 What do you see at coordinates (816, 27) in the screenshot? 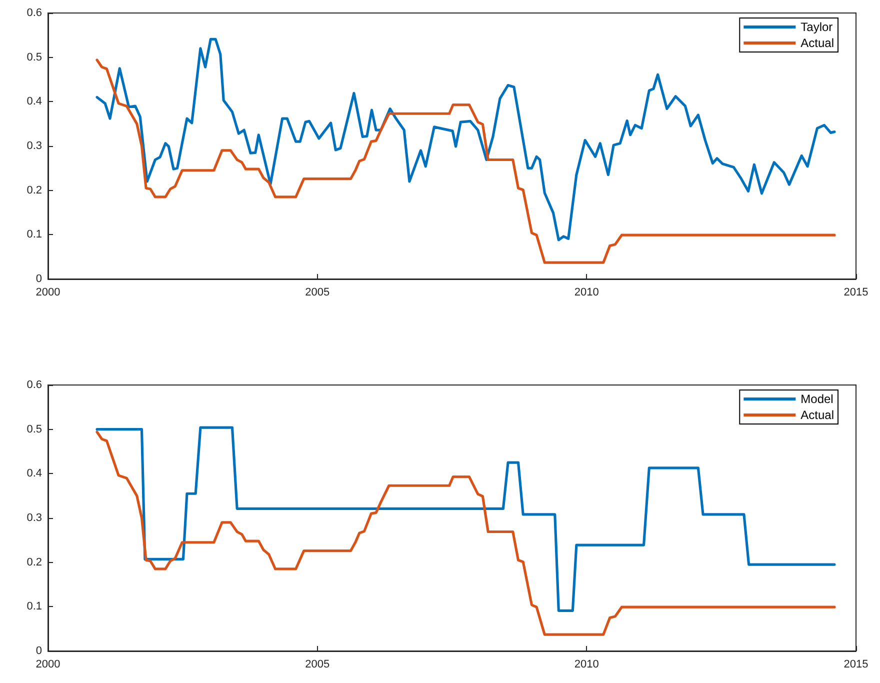
I see `legend-label: Taylor` at bounding box center [816, 27].